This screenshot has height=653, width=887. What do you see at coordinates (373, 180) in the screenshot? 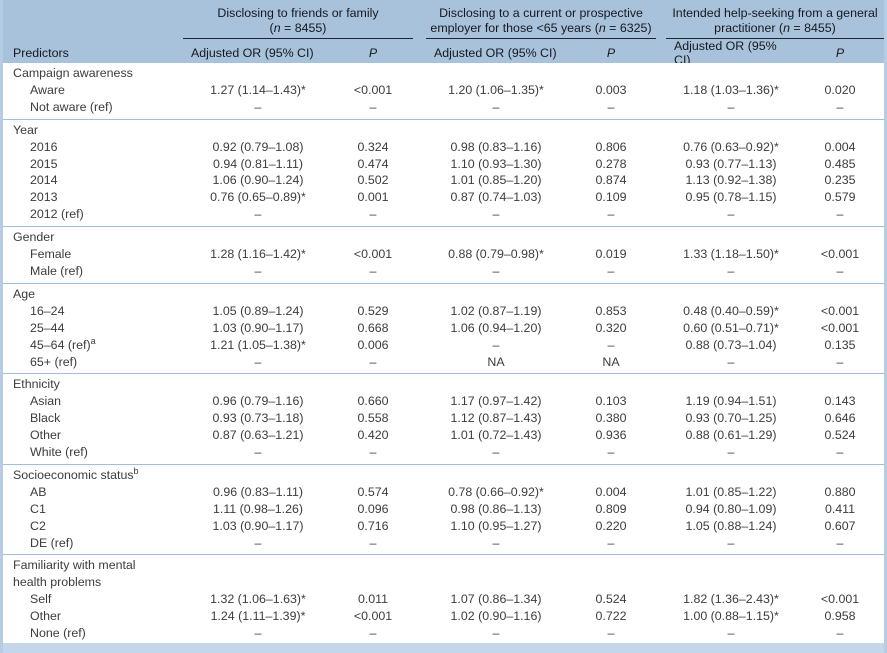
I see `p-cell: 0.502` at bounding box center [373, 180].